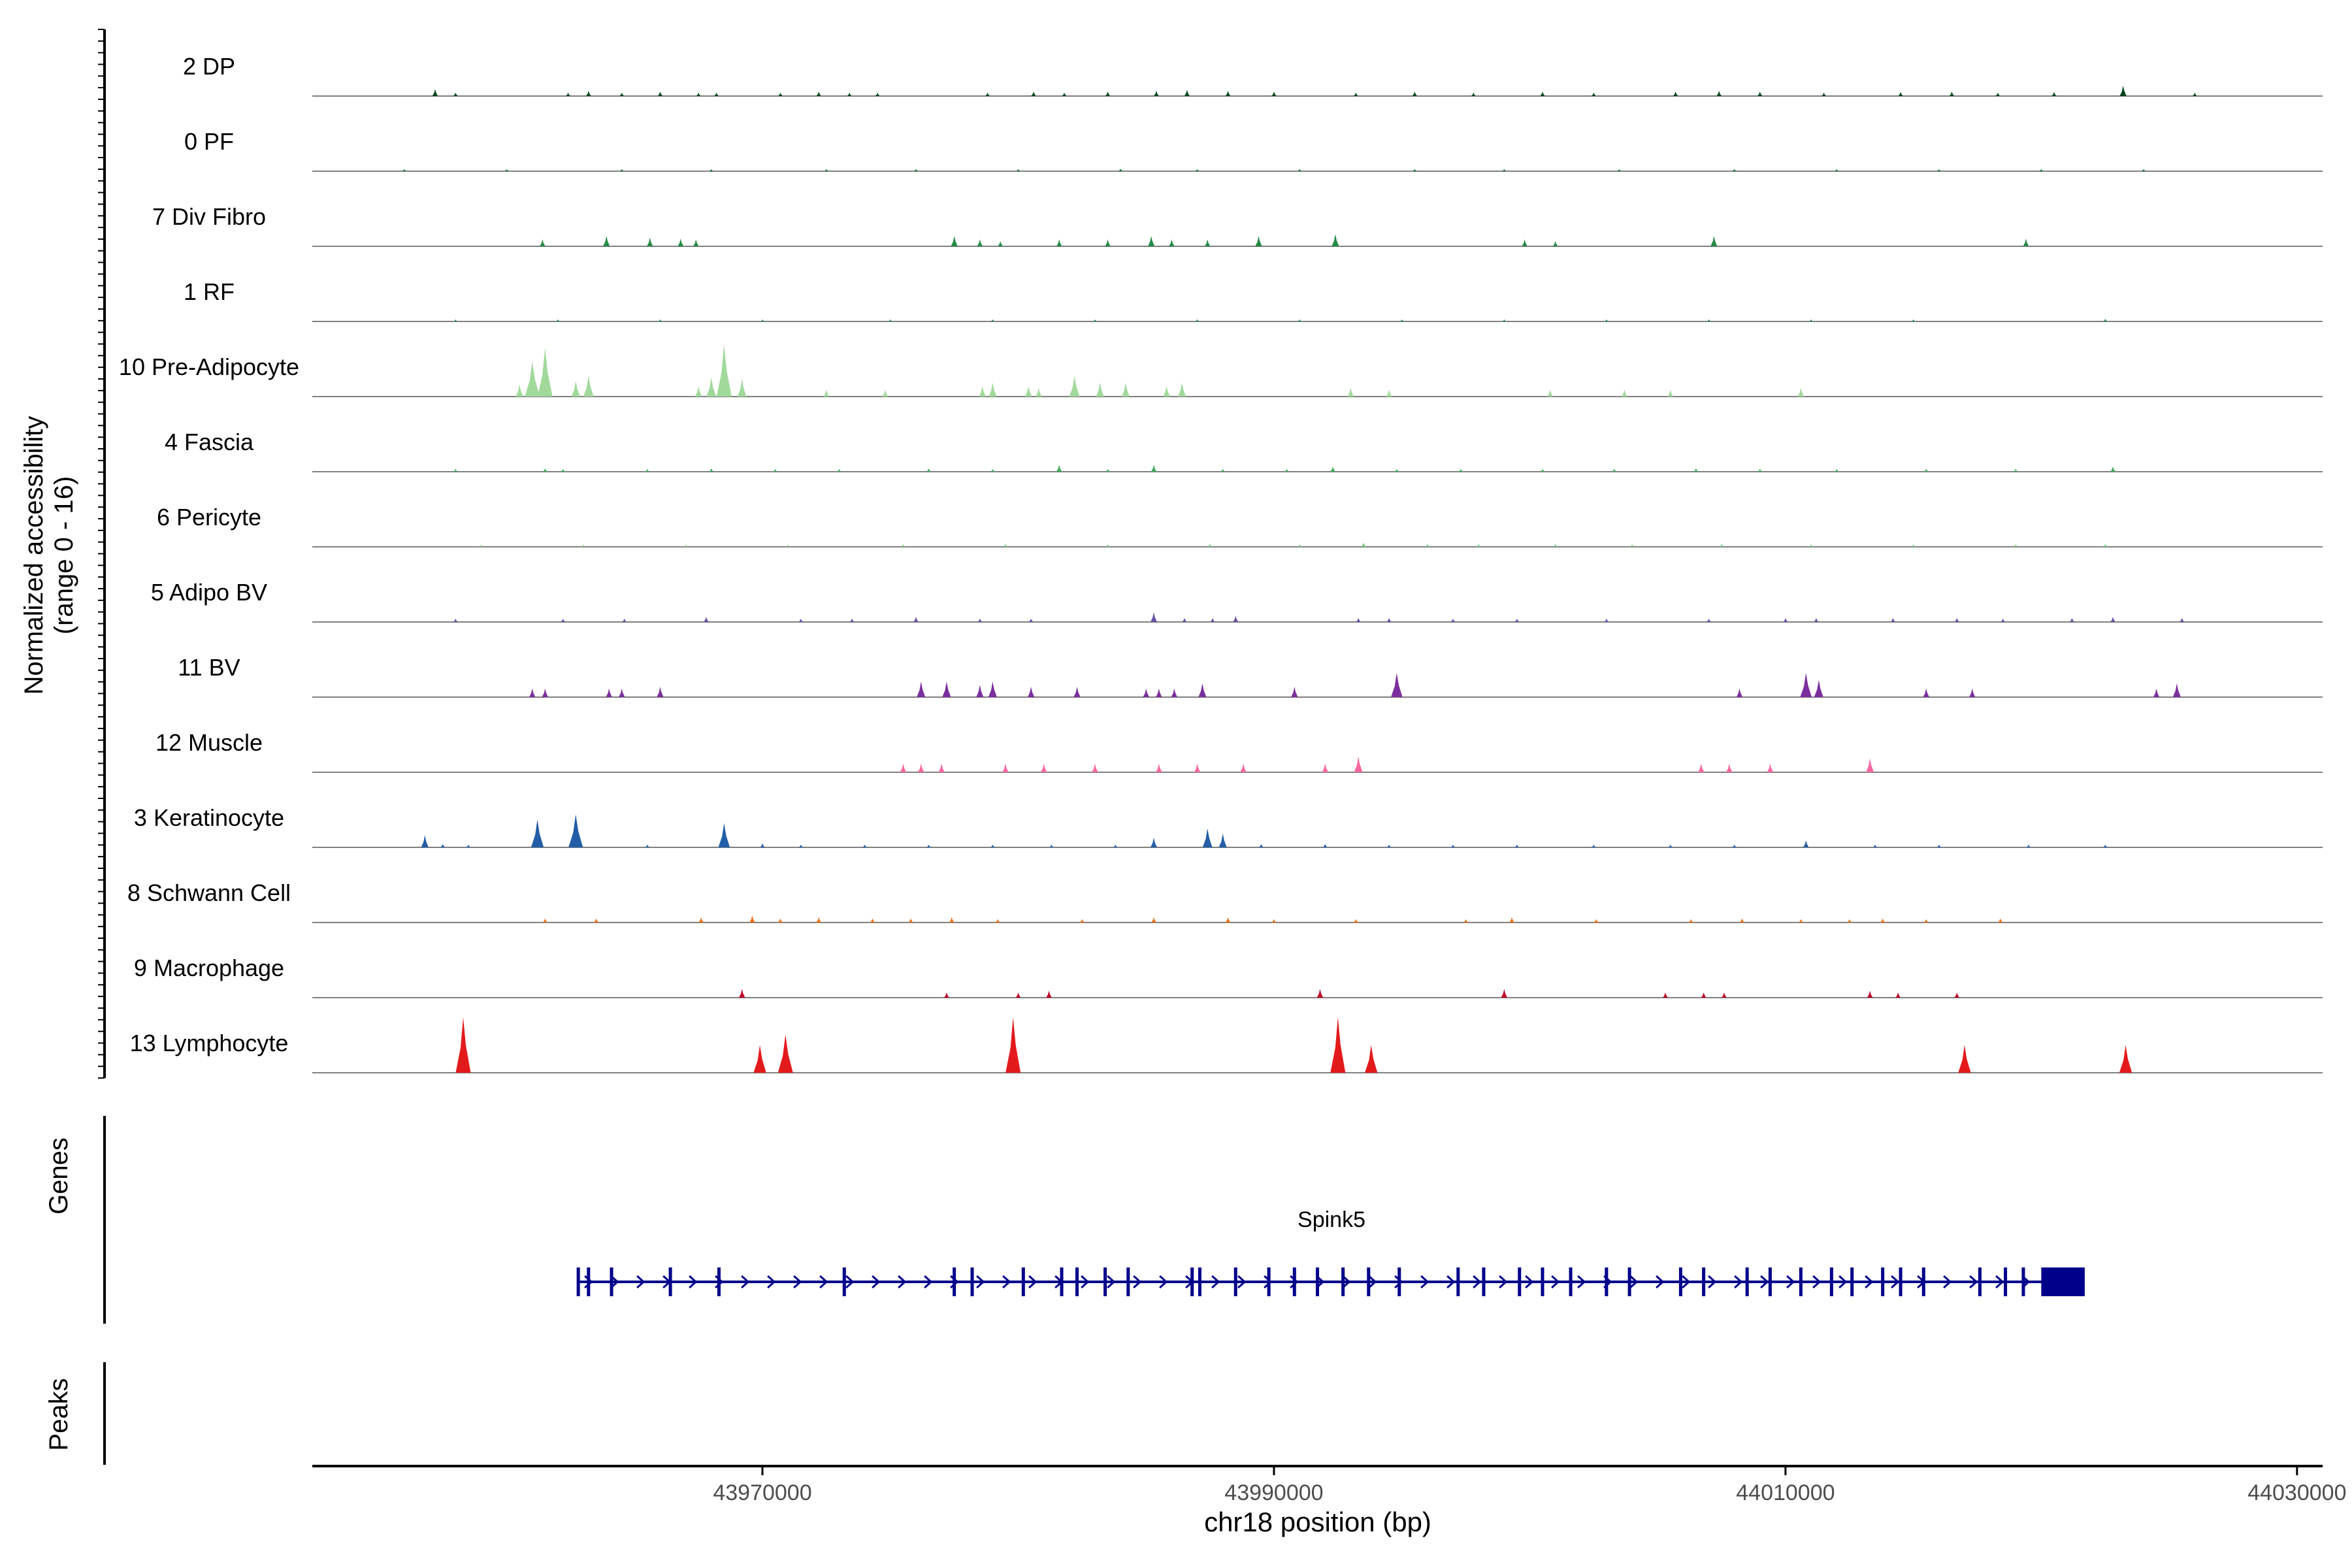 This screenshot has height=1568, width=2352. What do you see at coordinates (209, 216) in the screenshot?
I see `track-label: 7 Div Fibro` at bounding box center [209, 216].